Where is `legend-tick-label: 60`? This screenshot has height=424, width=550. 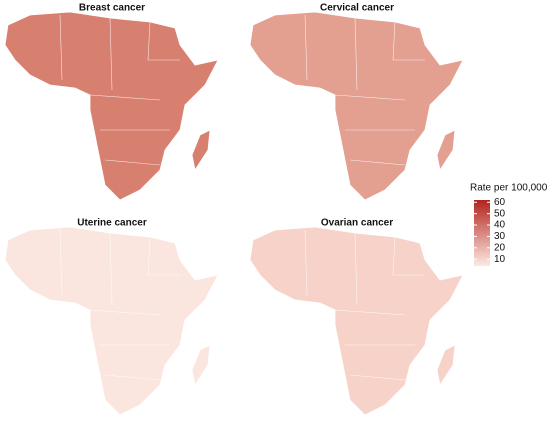
legend-tick-label: 60 is located at coordinates (500, 202).